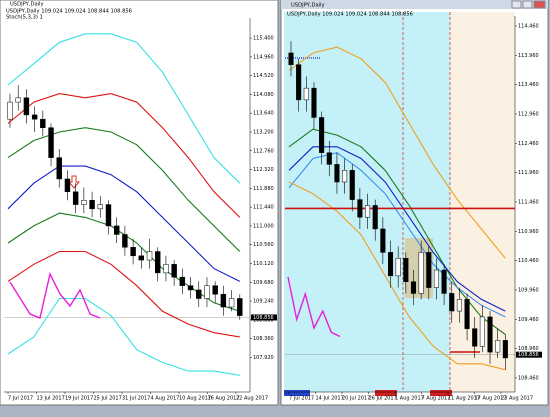  What do you see at coordinates (528, 85) in the screenshot?
I see `price-label: 113.460` at bounding box center [528, 85].